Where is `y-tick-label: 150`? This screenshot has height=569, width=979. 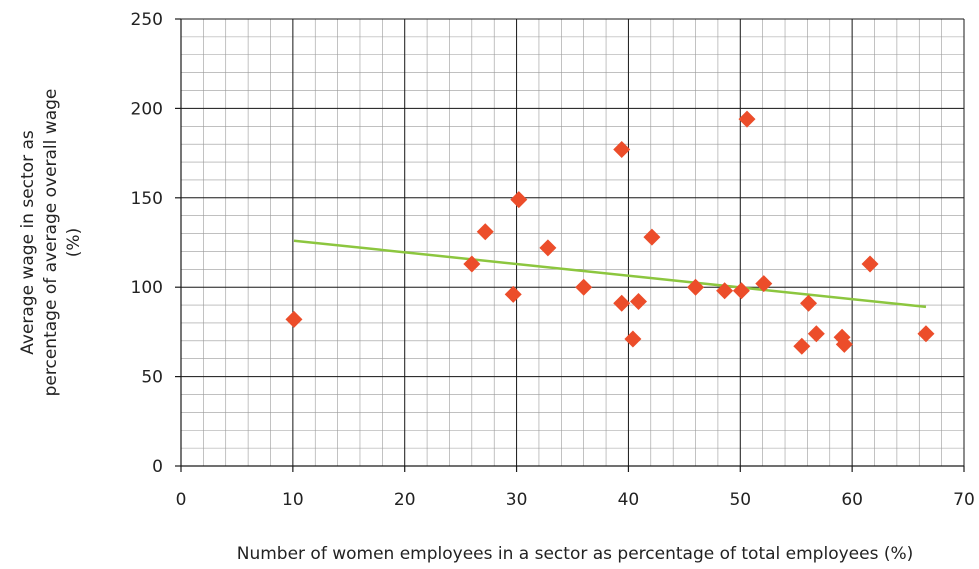
y-tick-label: 150 is located at coordinates (147, 199).